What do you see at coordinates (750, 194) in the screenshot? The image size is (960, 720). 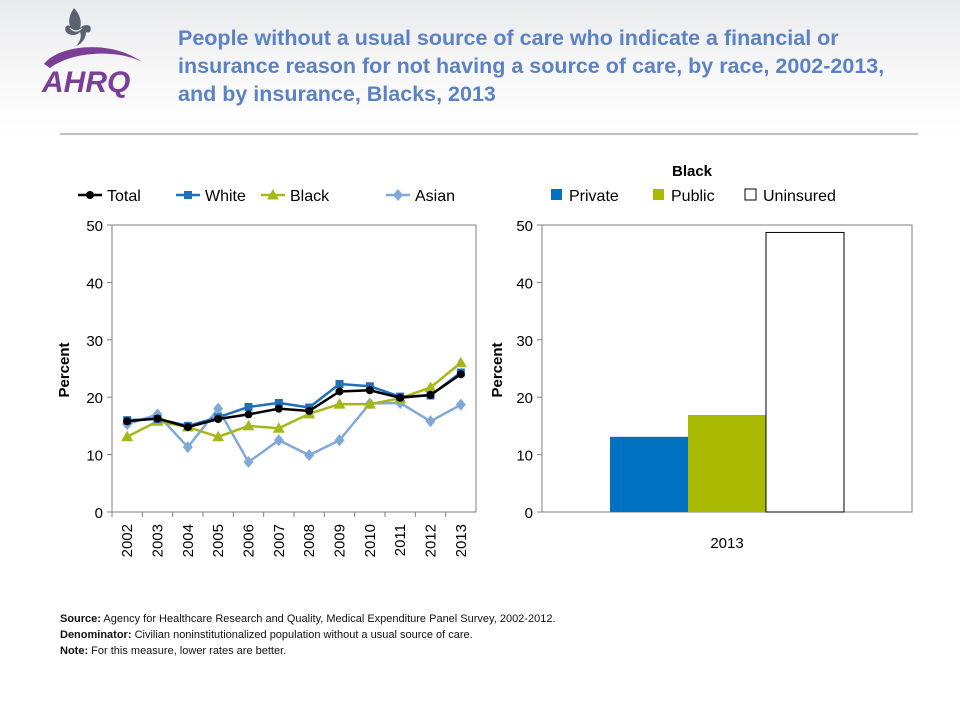 I see `legend-uninsured-swatch` at bounding box center [750, 194].